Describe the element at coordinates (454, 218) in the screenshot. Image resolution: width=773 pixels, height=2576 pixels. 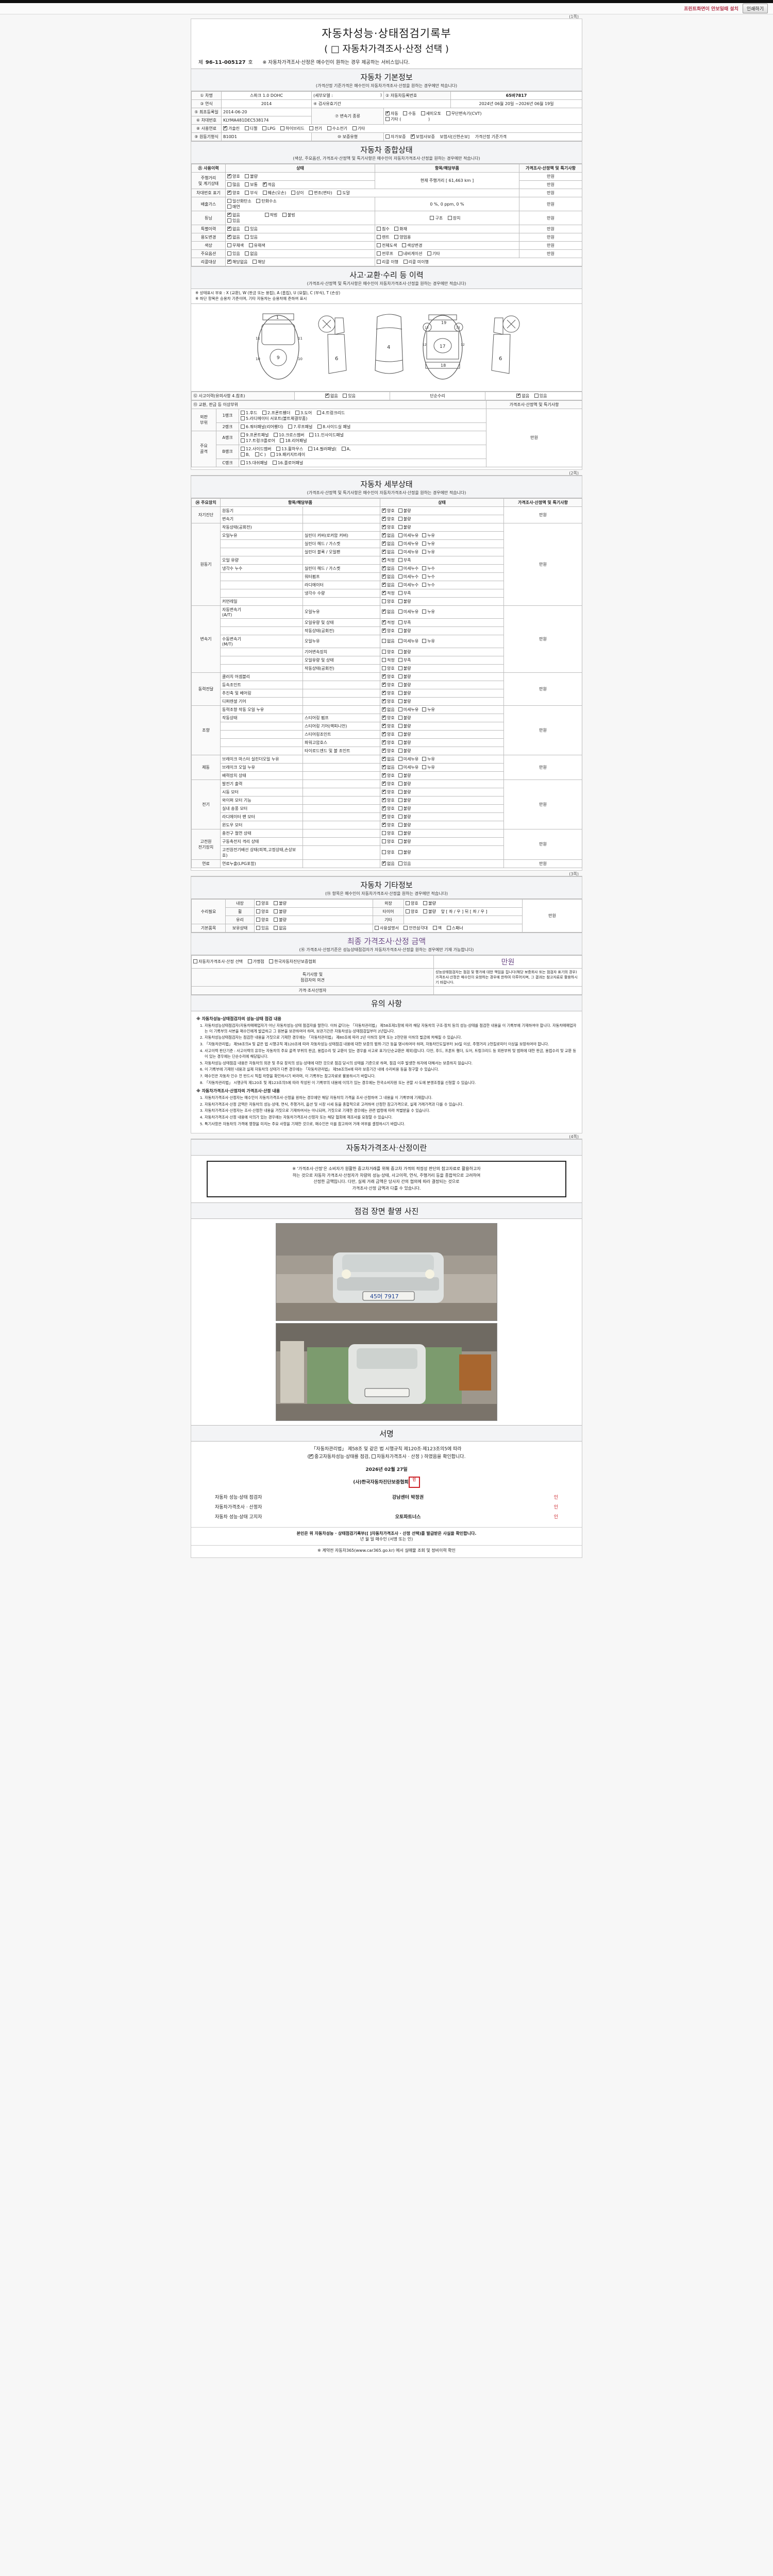
I see `tuning-device: 장치` at that location.